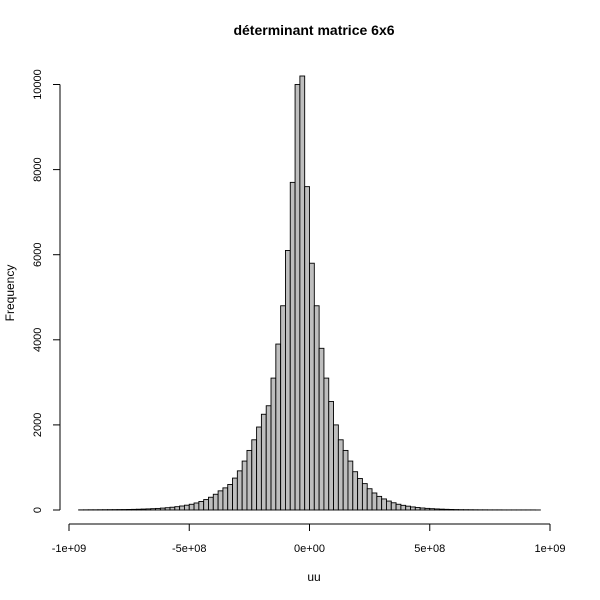 This screenshot has height=600, width=600. What do you see at coordinates (38, 340) in the screenshot?
I see `y-tick-label: 4000` at bounding box center [38, 340].